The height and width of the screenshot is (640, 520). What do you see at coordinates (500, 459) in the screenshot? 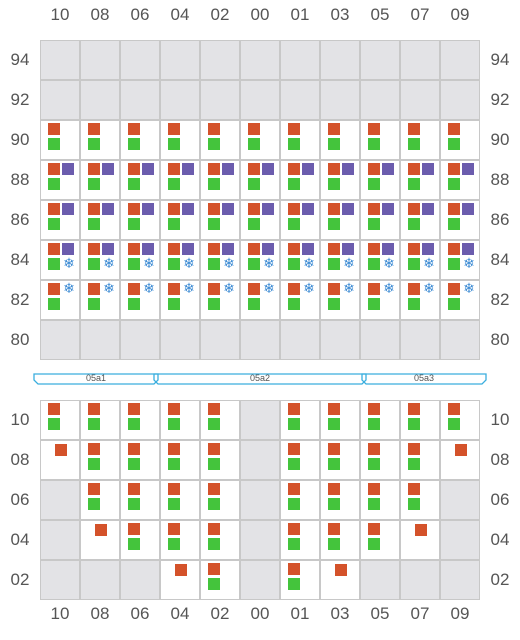
I see `row-label: 08` at bounding box center [500, 459].